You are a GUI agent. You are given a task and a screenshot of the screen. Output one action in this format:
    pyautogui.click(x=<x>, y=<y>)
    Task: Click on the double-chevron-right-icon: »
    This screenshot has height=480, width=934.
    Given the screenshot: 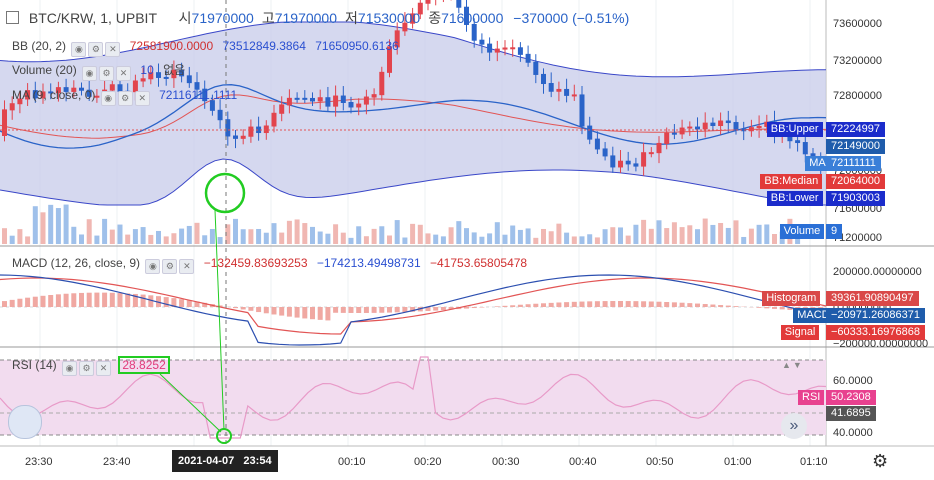 What is the action you would take?
    pyautogui.click(x=794, y=426)
    